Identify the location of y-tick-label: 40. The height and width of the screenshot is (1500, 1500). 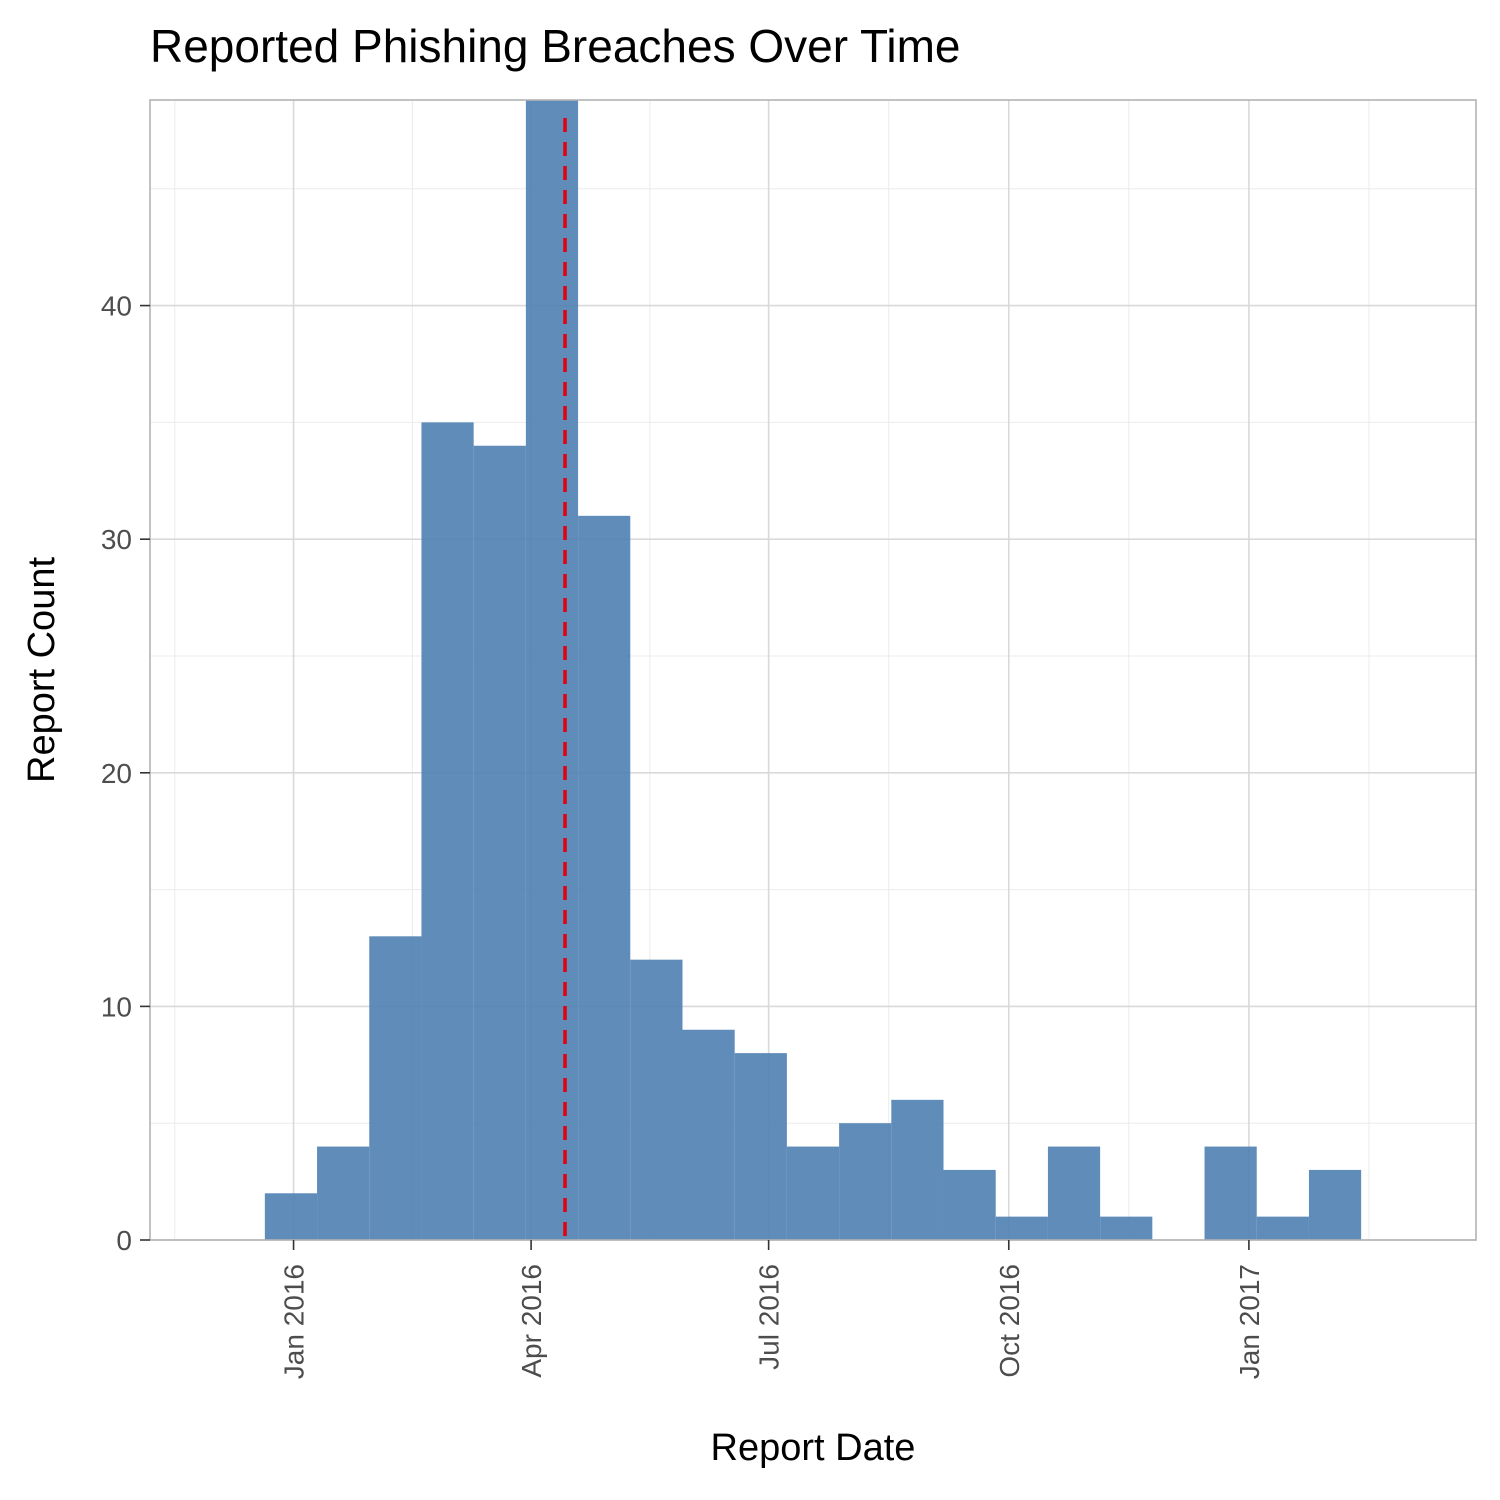
(116, 306).